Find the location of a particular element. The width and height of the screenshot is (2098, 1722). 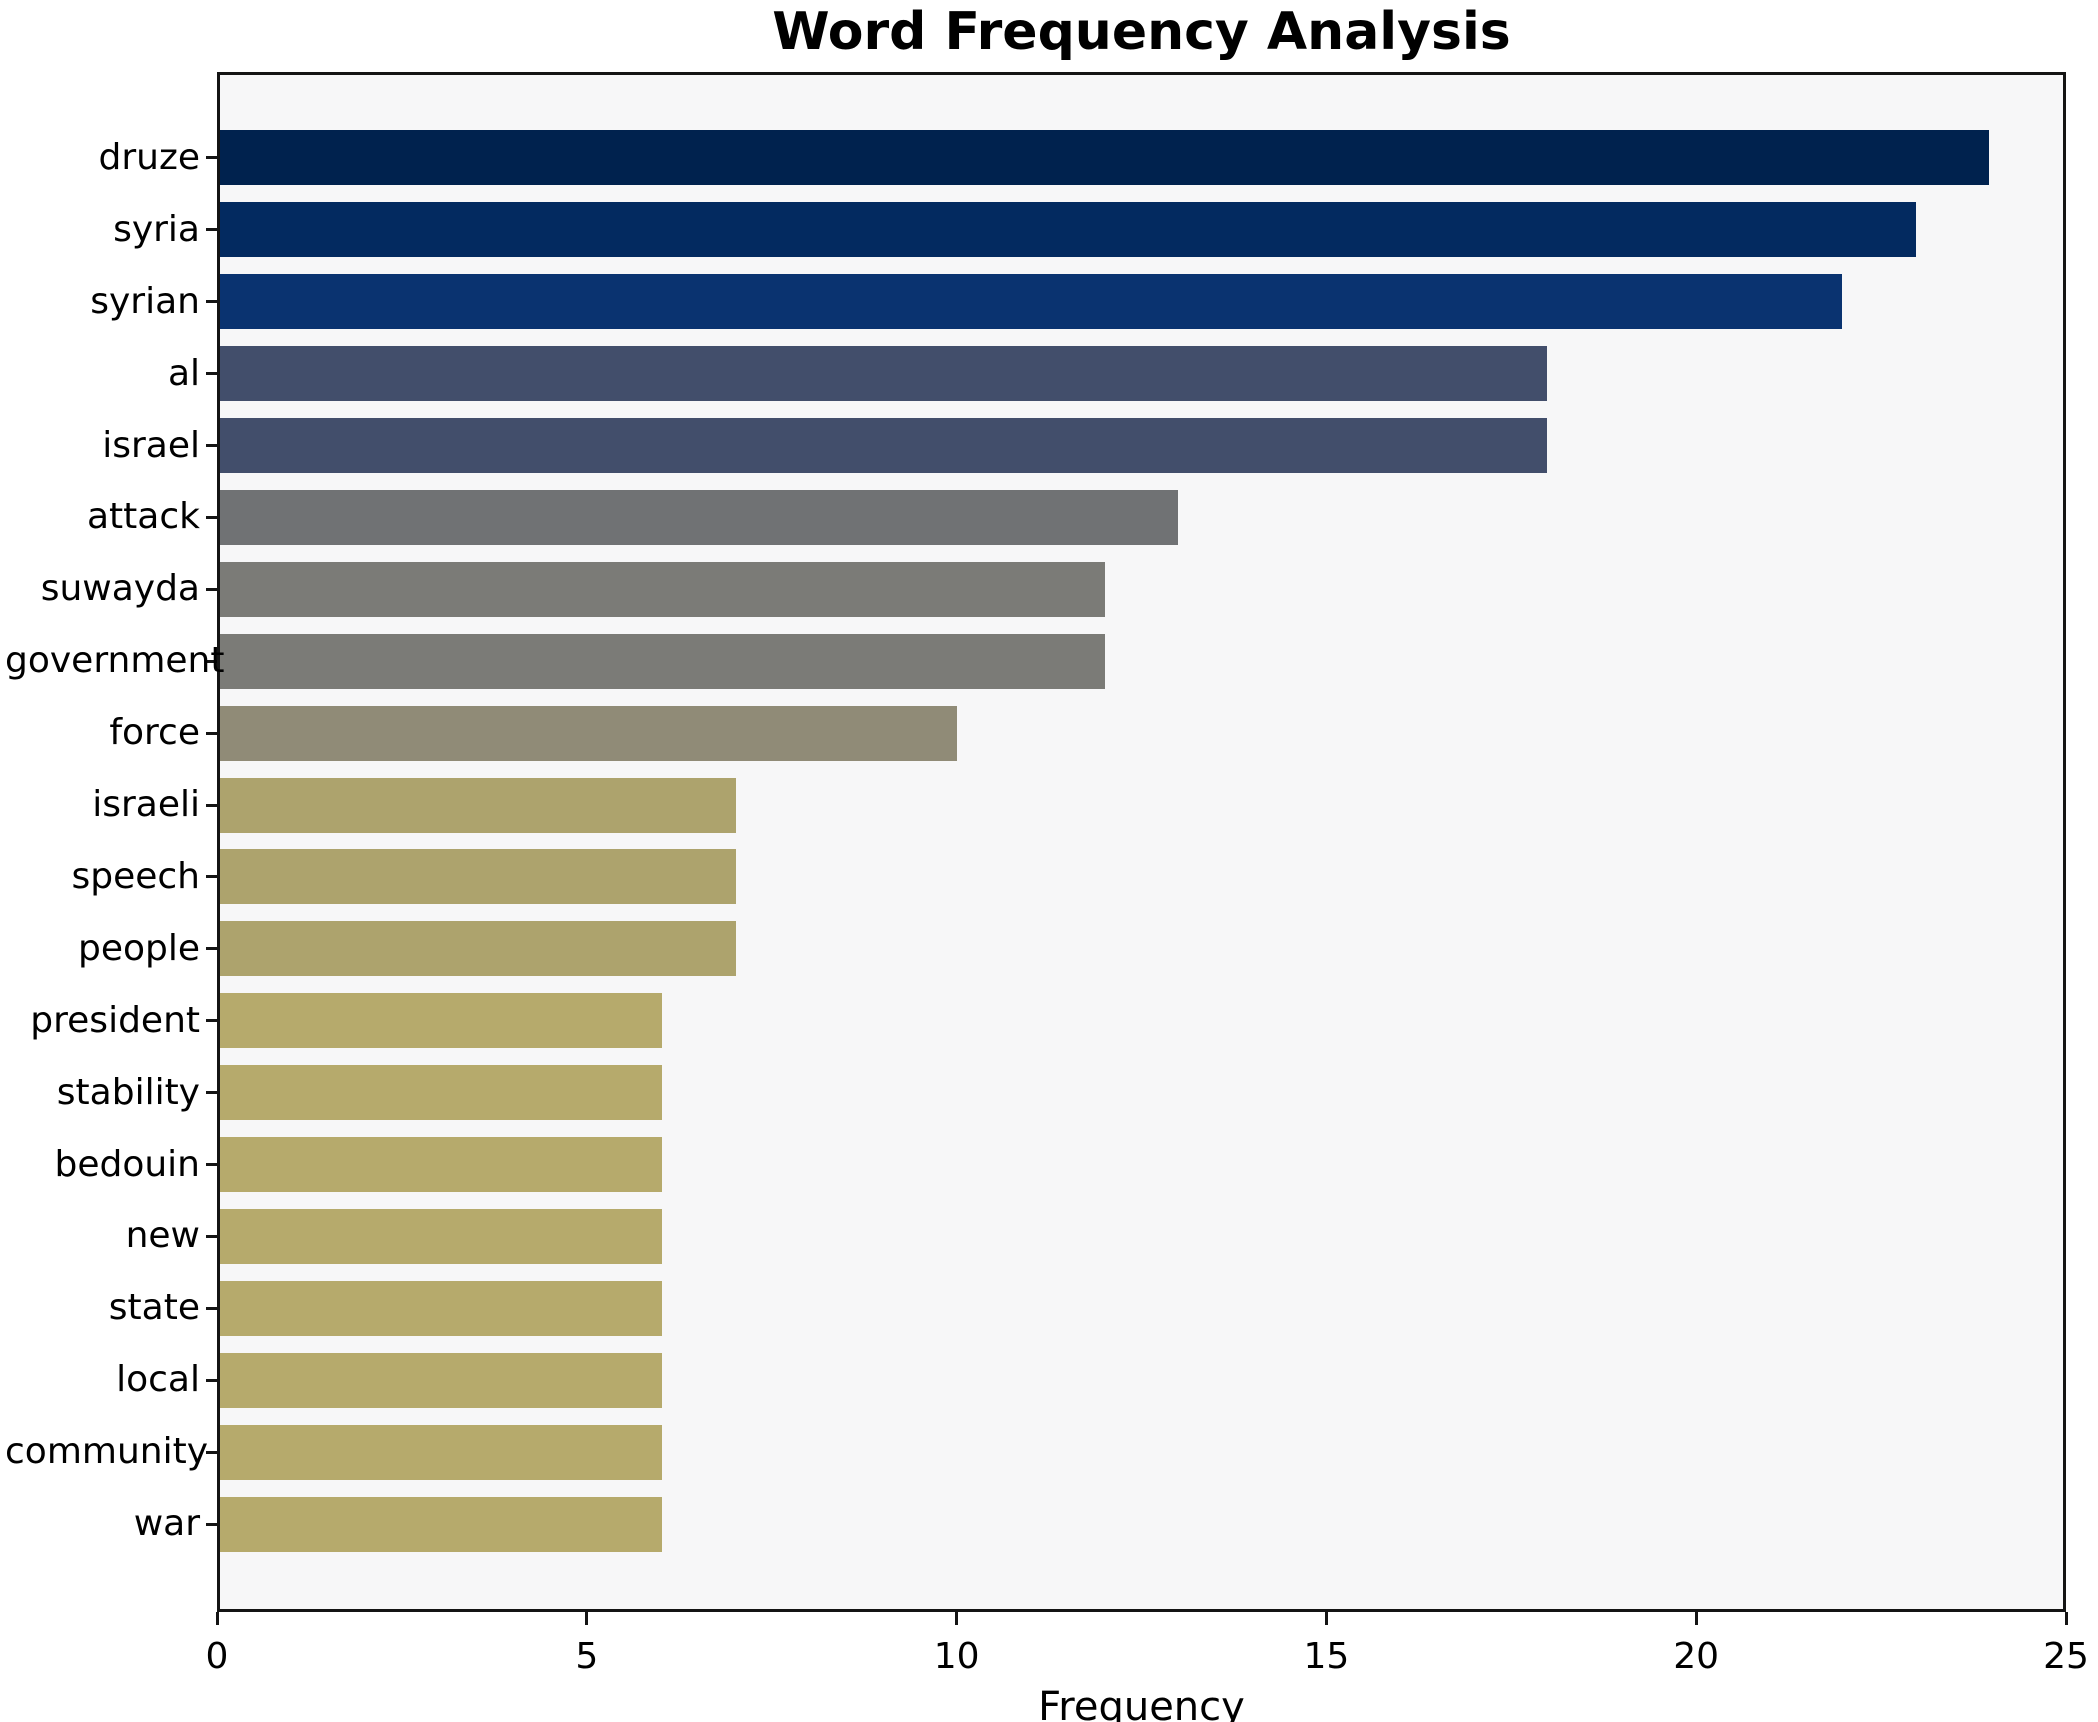

bar-local is located at coordinates (441, 1380).